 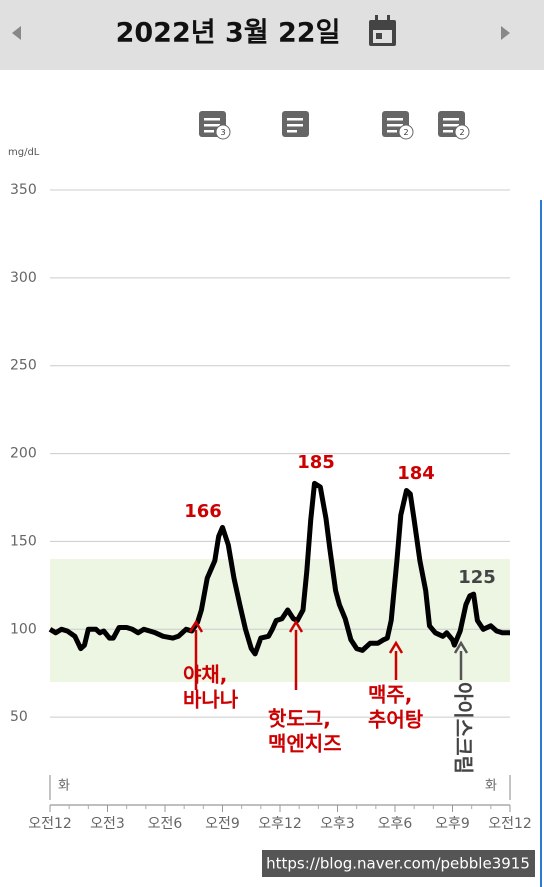 I want to click on y-tick-label: 350, so click(x=23, y=190).